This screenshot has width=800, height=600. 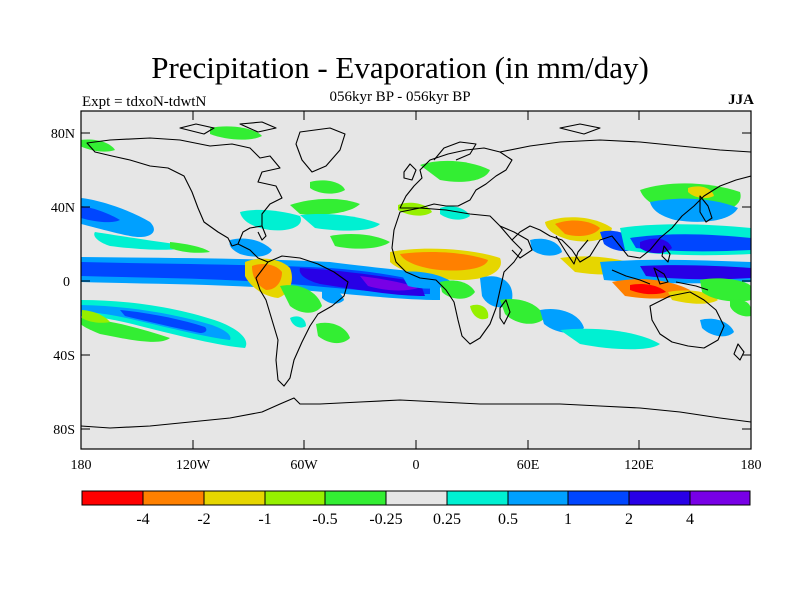 I want to click on lat-label-0: 0, so click(x=66, y=282).